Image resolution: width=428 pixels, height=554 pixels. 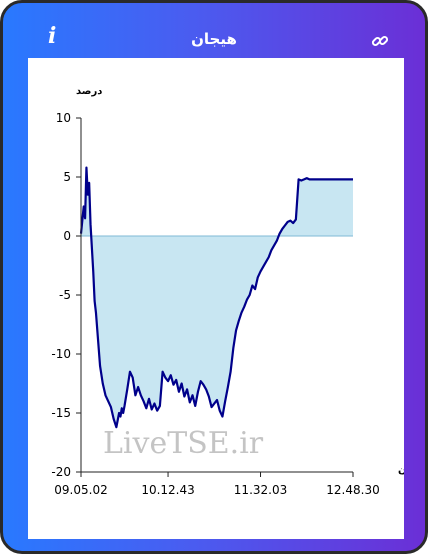 I want to click on header-bar: i هیجان, so click(x=214, y=31).